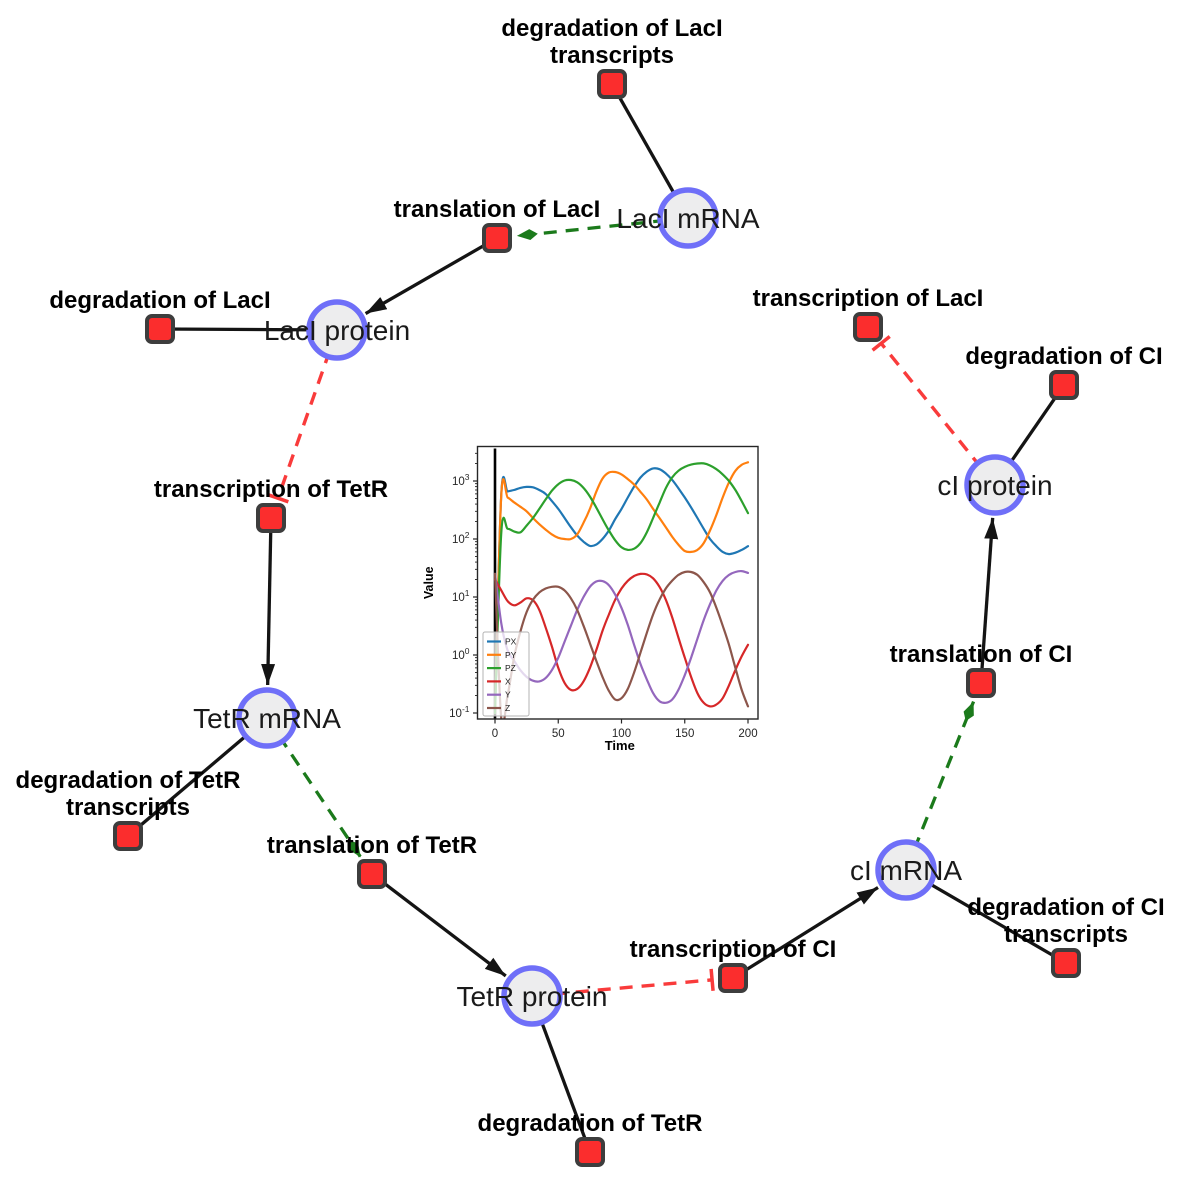 The width and height of the screenshot is (1189, 1200). I want to click on reaction-label-deg-tetr-tx-line2: transcripts, so click(128, 807).